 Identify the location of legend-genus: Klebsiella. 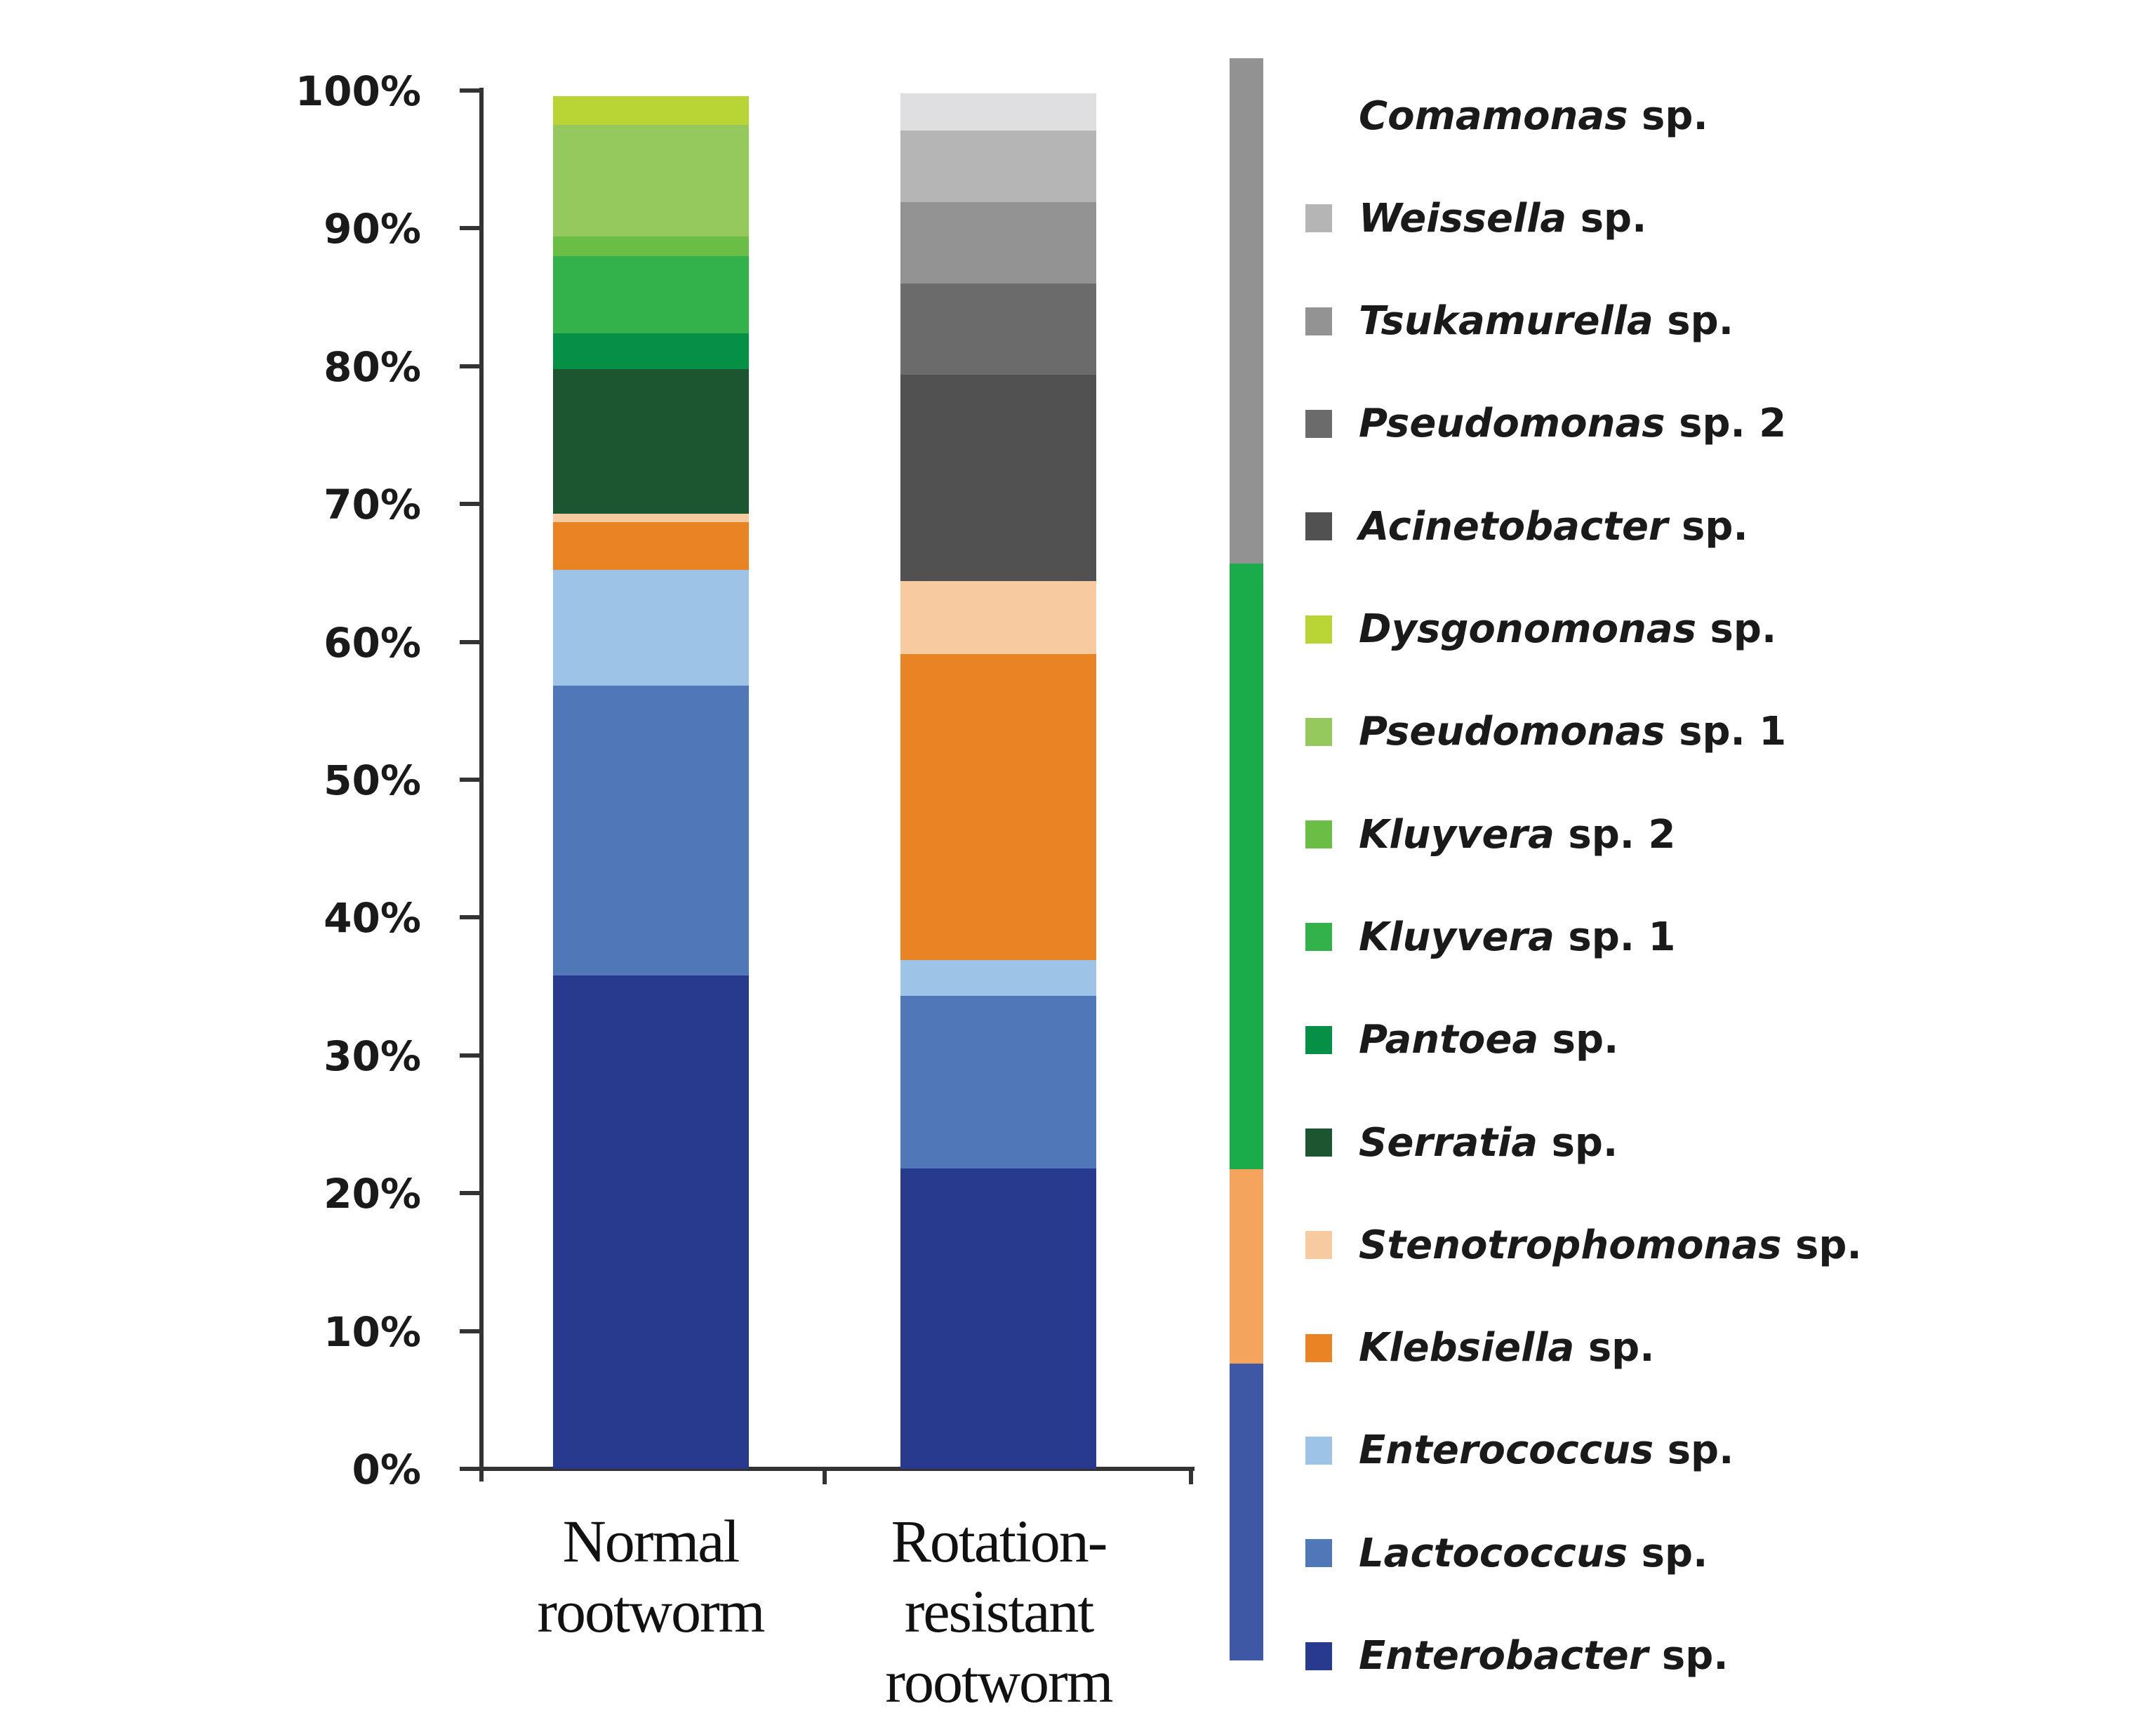
(1467, 1348).